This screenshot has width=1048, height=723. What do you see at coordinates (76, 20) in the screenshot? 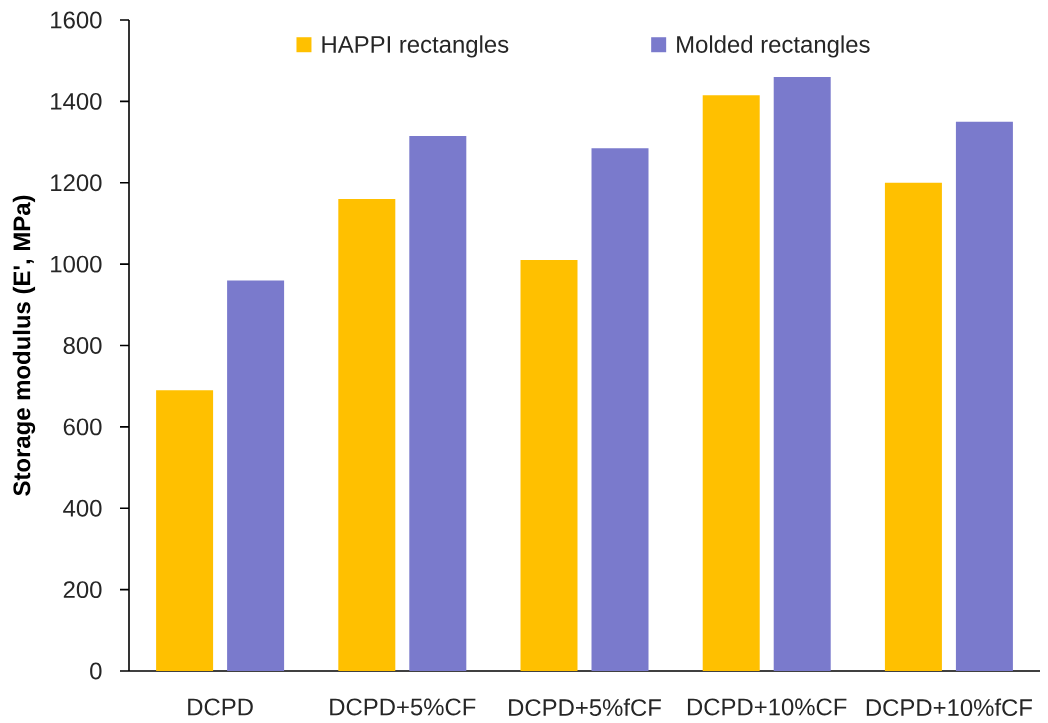
I see `y-tick-label: 1600` at bounding box center [76, 20].